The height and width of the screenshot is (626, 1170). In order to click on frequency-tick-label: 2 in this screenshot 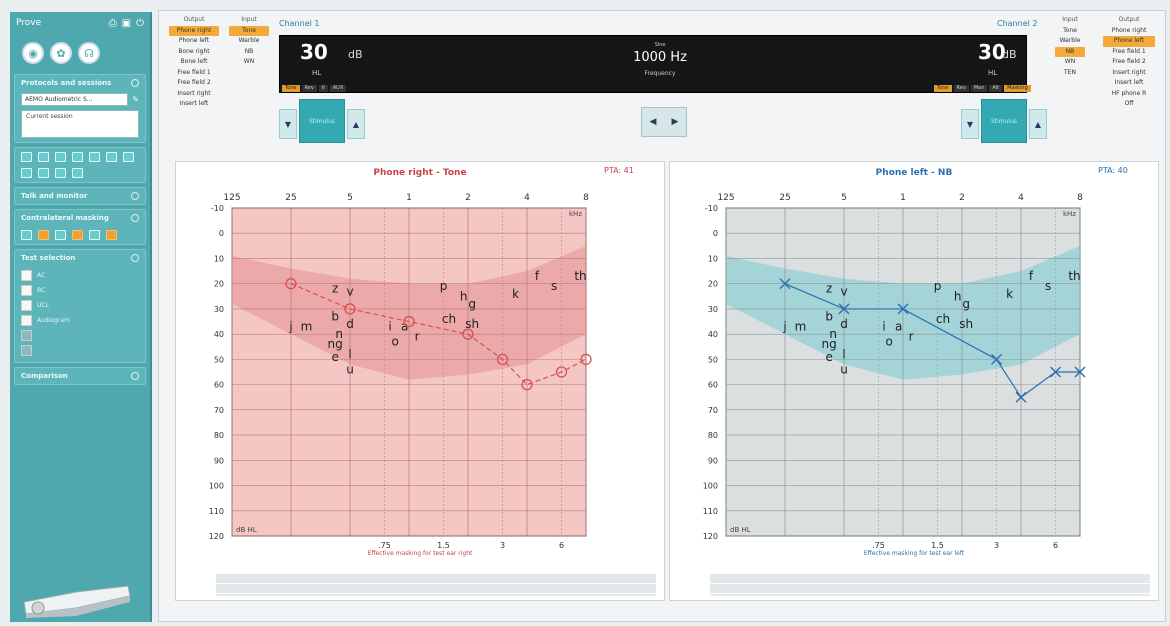, I will do `click(962, 198)`.